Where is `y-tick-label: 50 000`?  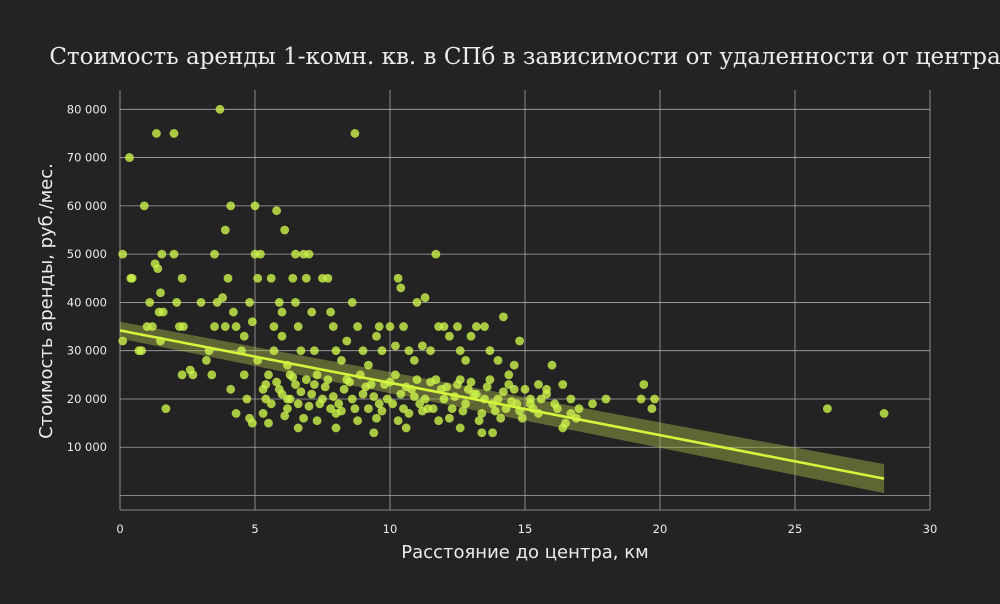 y-tick-label: 50 000 is located at coordinates (87, 254).